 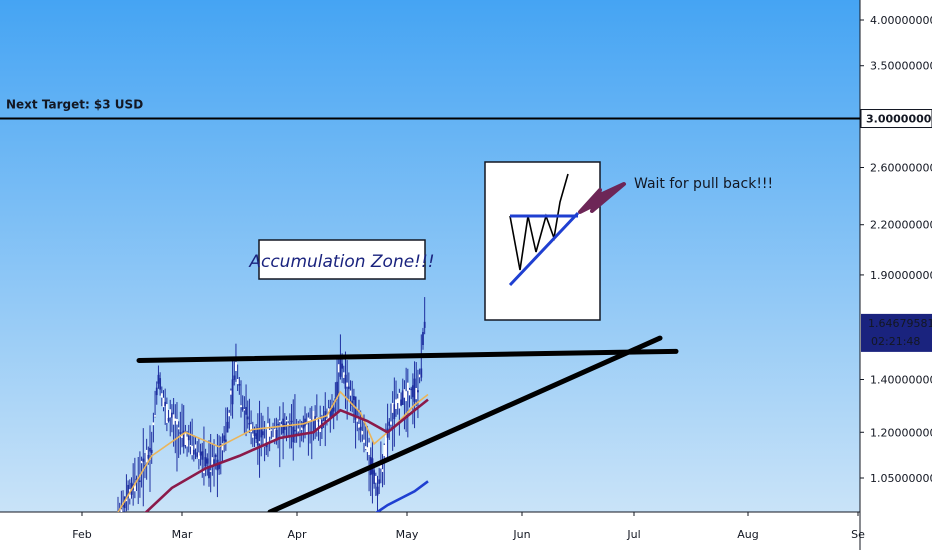 I want to click on y-tick-label: 2.60000000, so click(x=901, y=168).